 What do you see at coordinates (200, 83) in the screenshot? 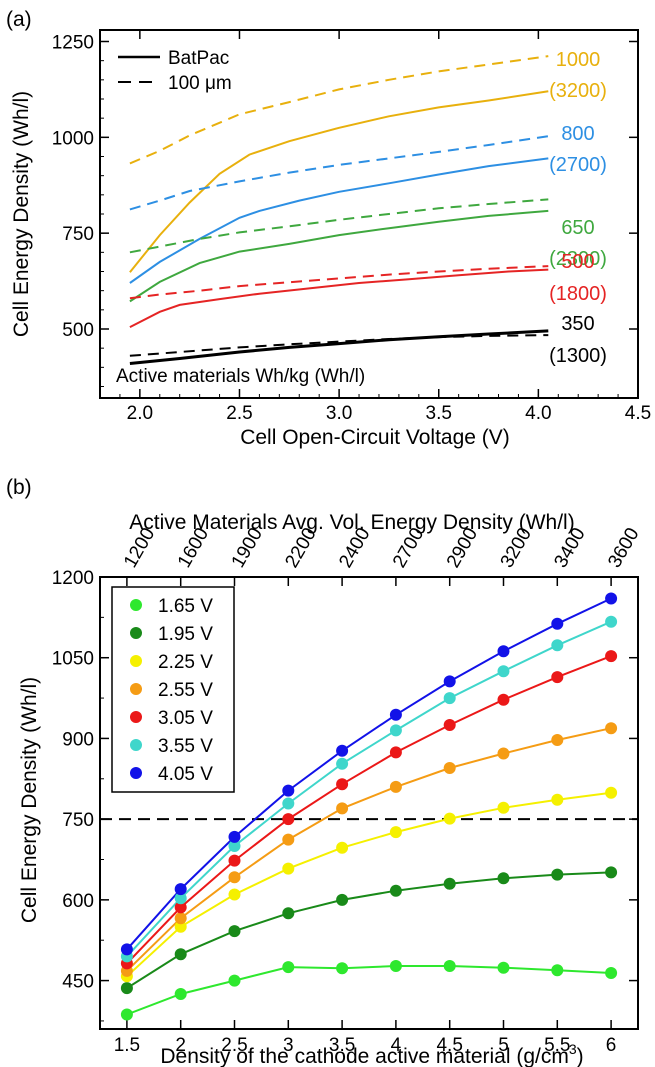
I see `legend-dashed-label: 100 μm` at bounding box center [200, 83].